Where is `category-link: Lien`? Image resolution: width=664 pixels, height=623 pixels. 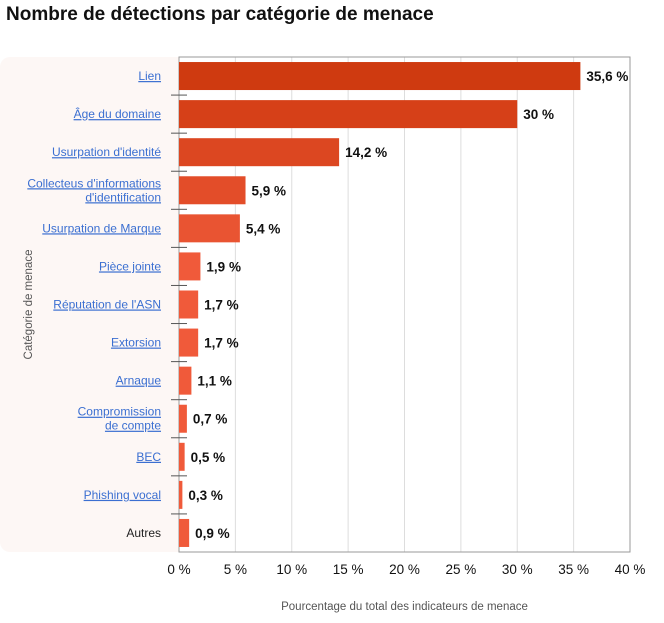
category-link: Lien is located at coordinates (149, 76).